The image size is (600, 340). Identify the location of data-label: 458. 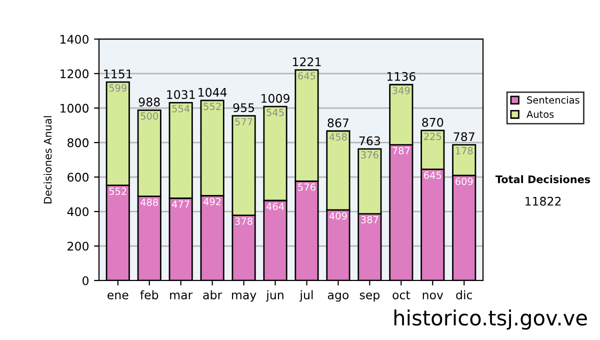
(338, 137).